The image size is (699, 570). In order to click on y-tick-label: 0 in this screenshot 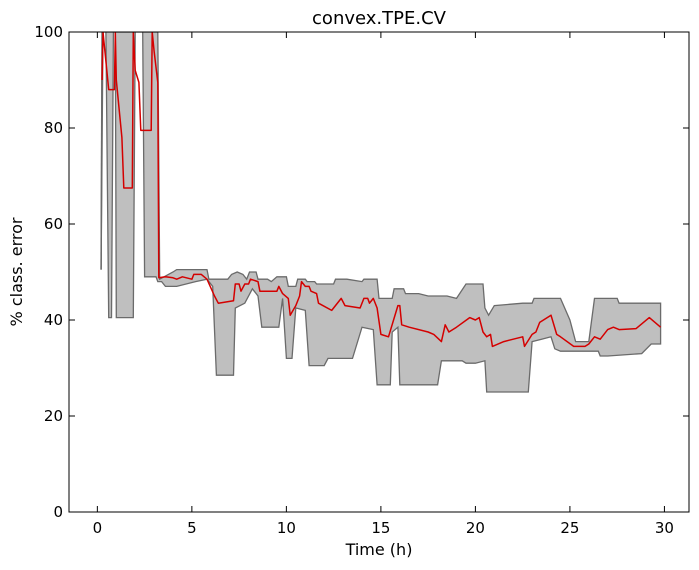, I will do `click(58, 512)`.